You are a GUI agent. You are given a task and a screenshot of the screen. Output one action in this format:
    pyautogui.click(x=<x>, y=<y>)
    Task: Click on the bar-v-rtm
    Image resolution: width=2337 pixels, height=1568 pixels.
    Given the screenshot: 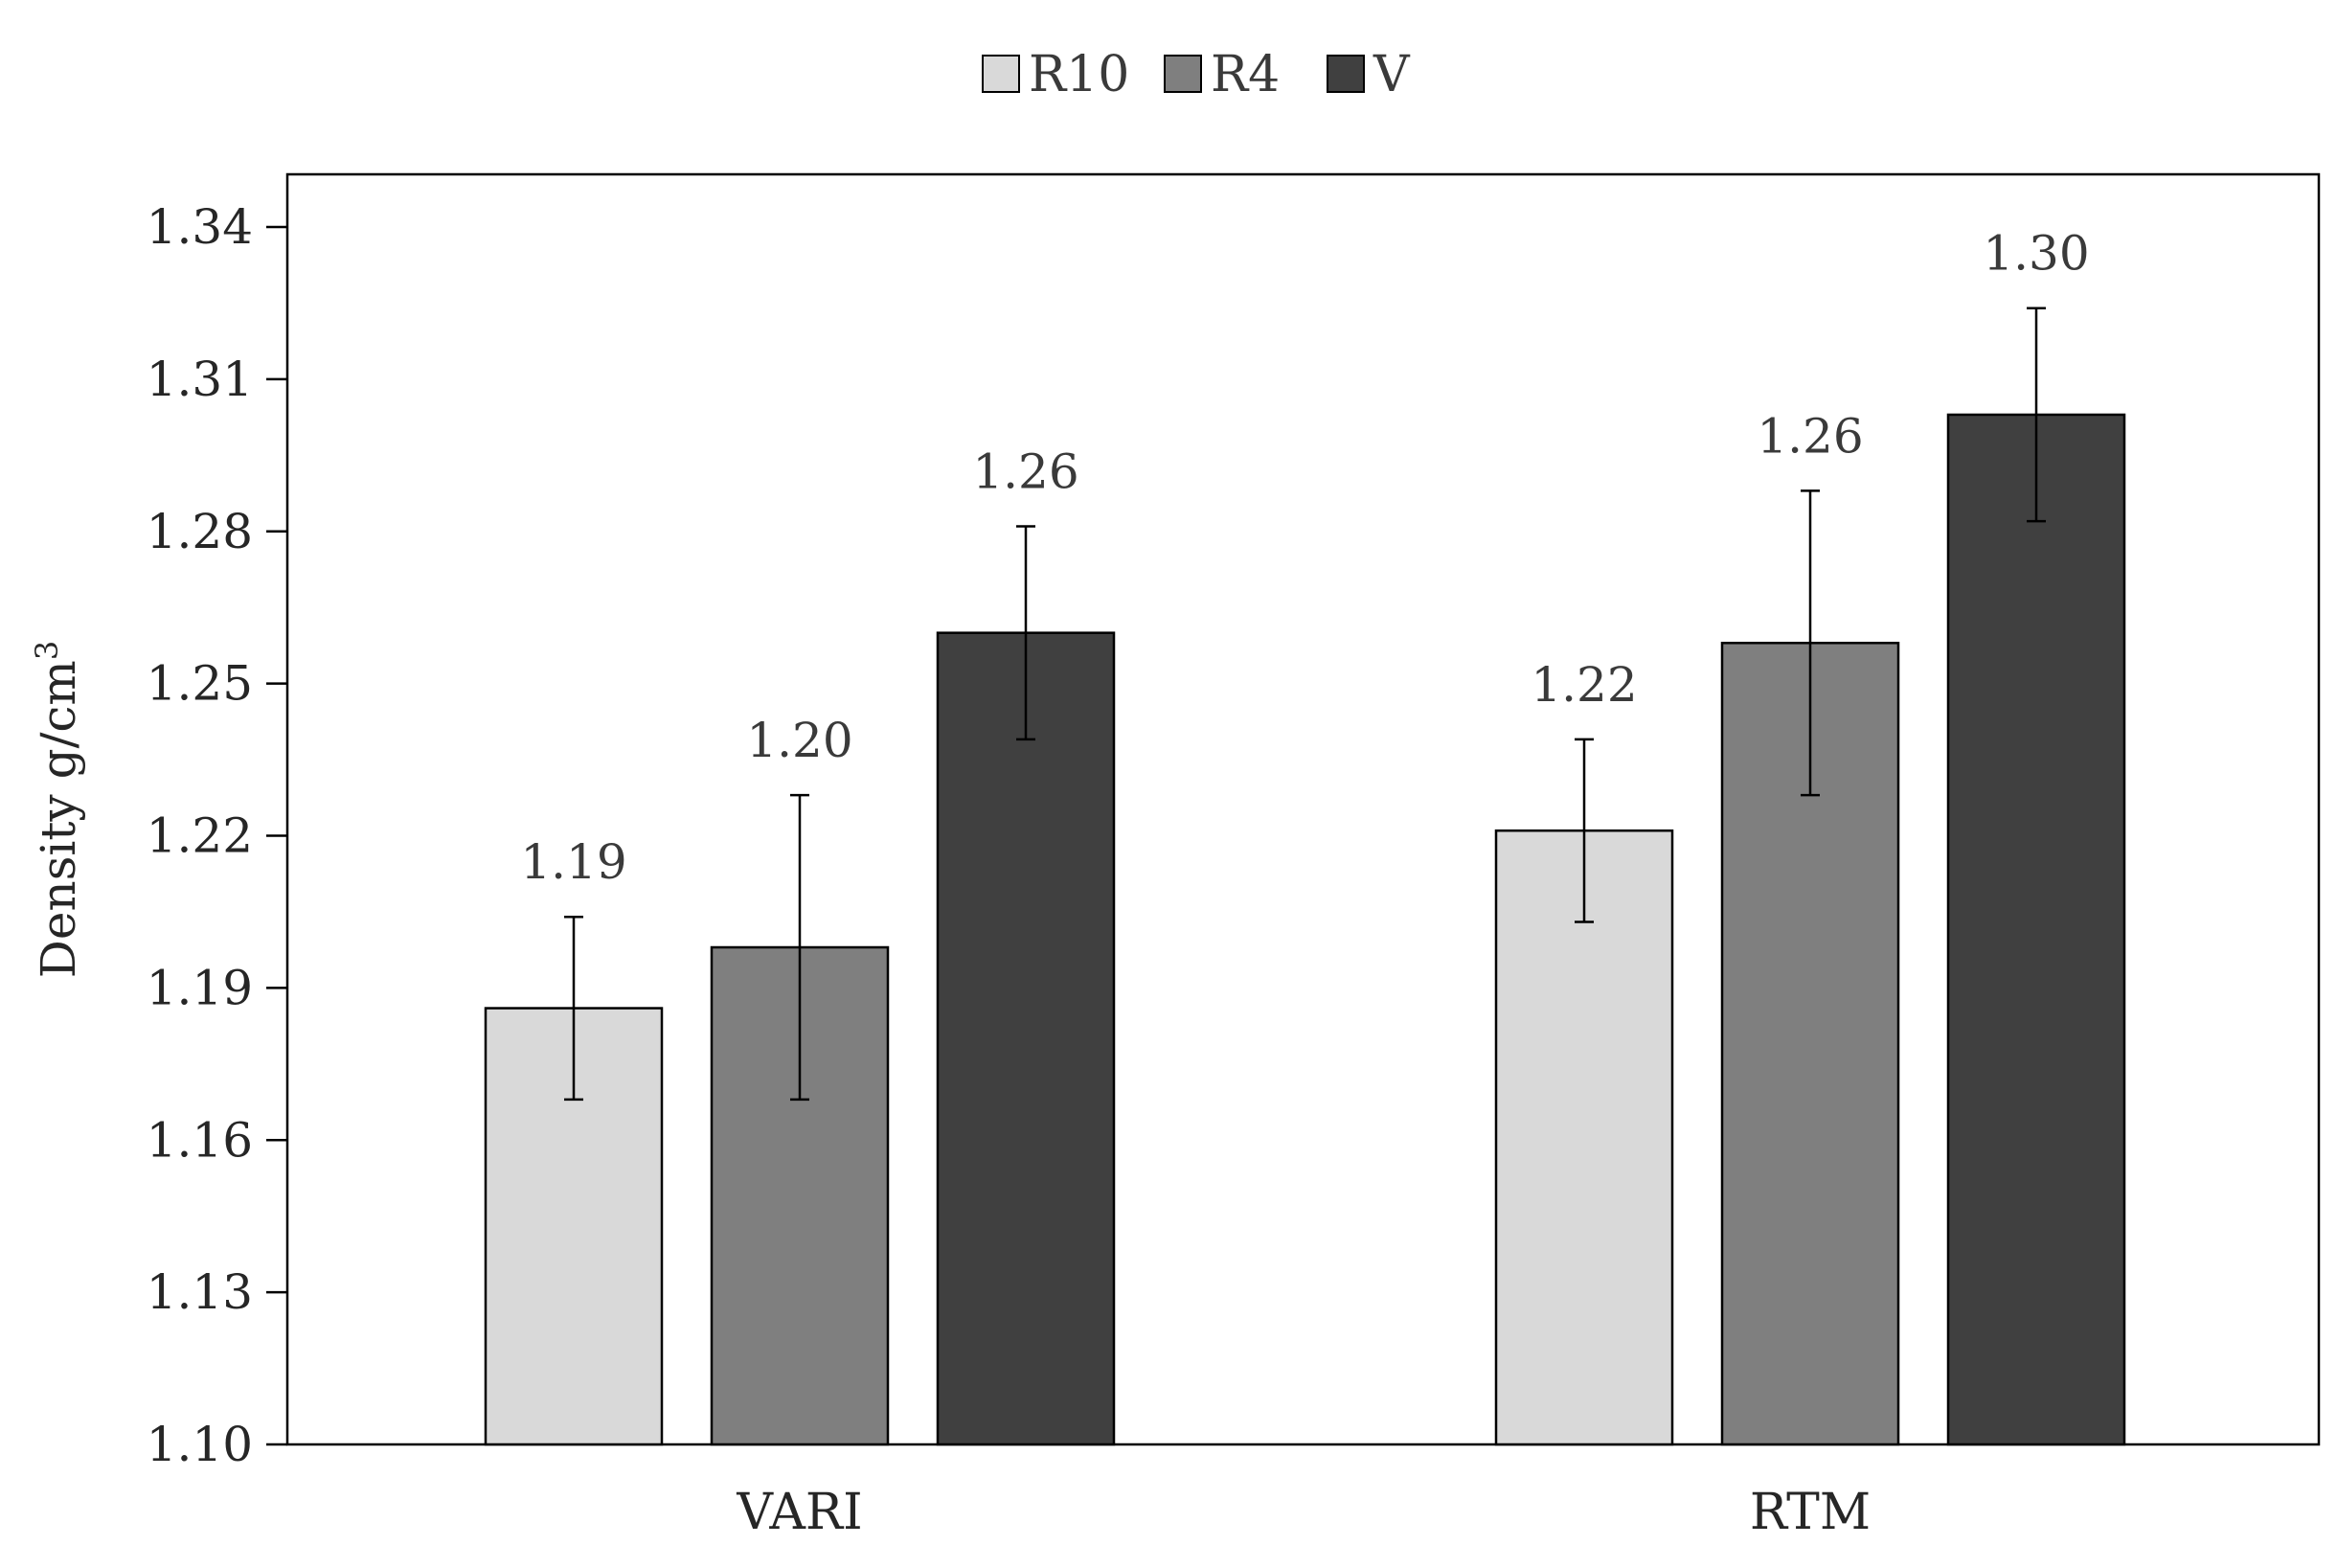 What is the action you would take?
    pyautogui.click(x=2036, y=930)
    